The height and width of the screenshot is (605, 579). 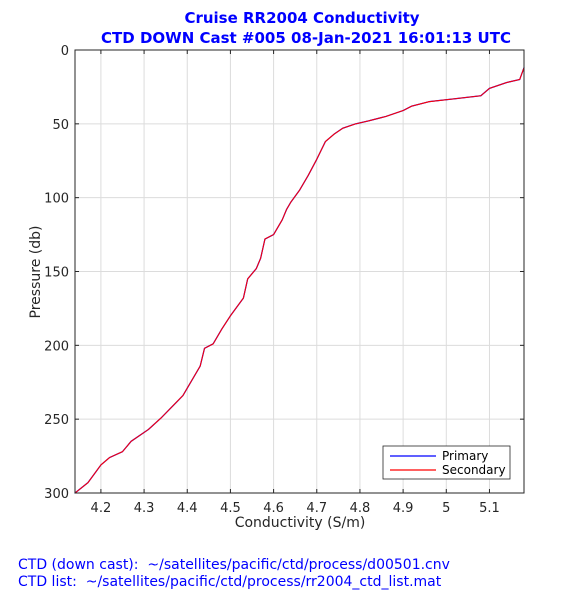 What do you see at coordinates (360, 508) in the screenshot?
I see `x-tick-label: 4.8` at bounding box center [360, 508].